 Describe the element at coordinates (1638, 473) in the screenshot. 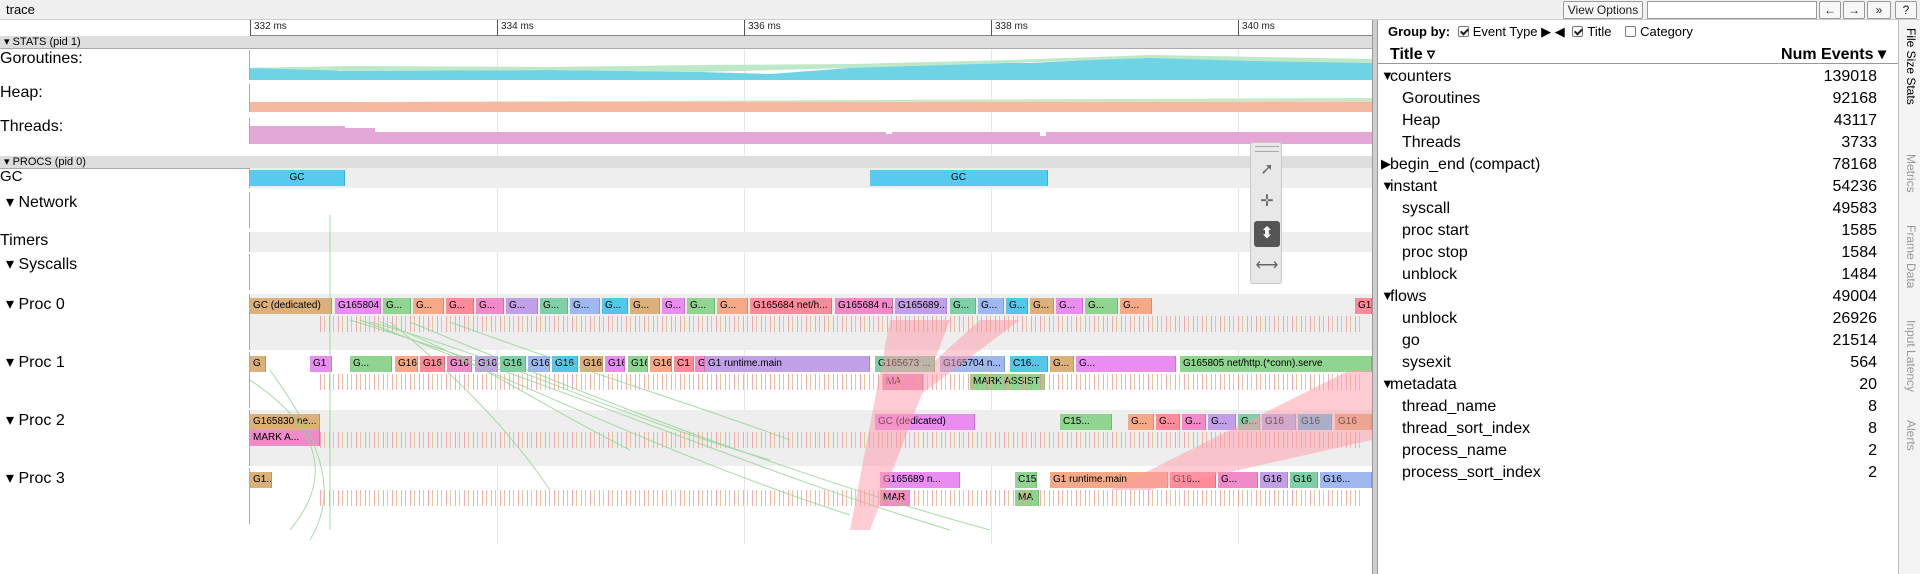

I see `table-row: process_sort_index 2` at that location.